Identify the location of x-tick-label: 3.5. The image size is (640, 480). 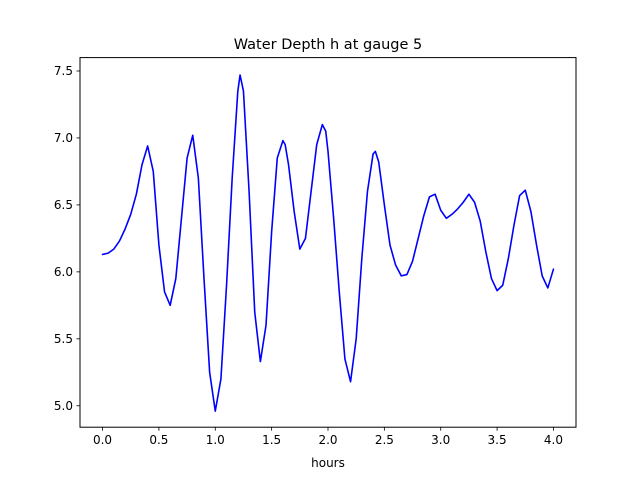
(497, 440).